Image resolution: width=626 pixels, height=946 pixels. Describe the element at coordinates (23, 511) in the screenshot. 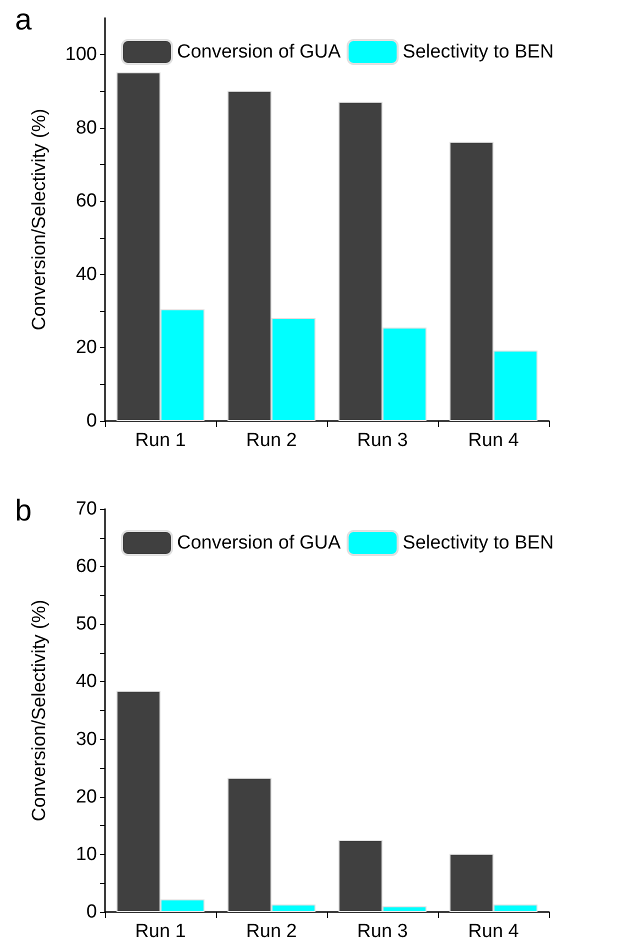

I see `chart-title: b` at that location.